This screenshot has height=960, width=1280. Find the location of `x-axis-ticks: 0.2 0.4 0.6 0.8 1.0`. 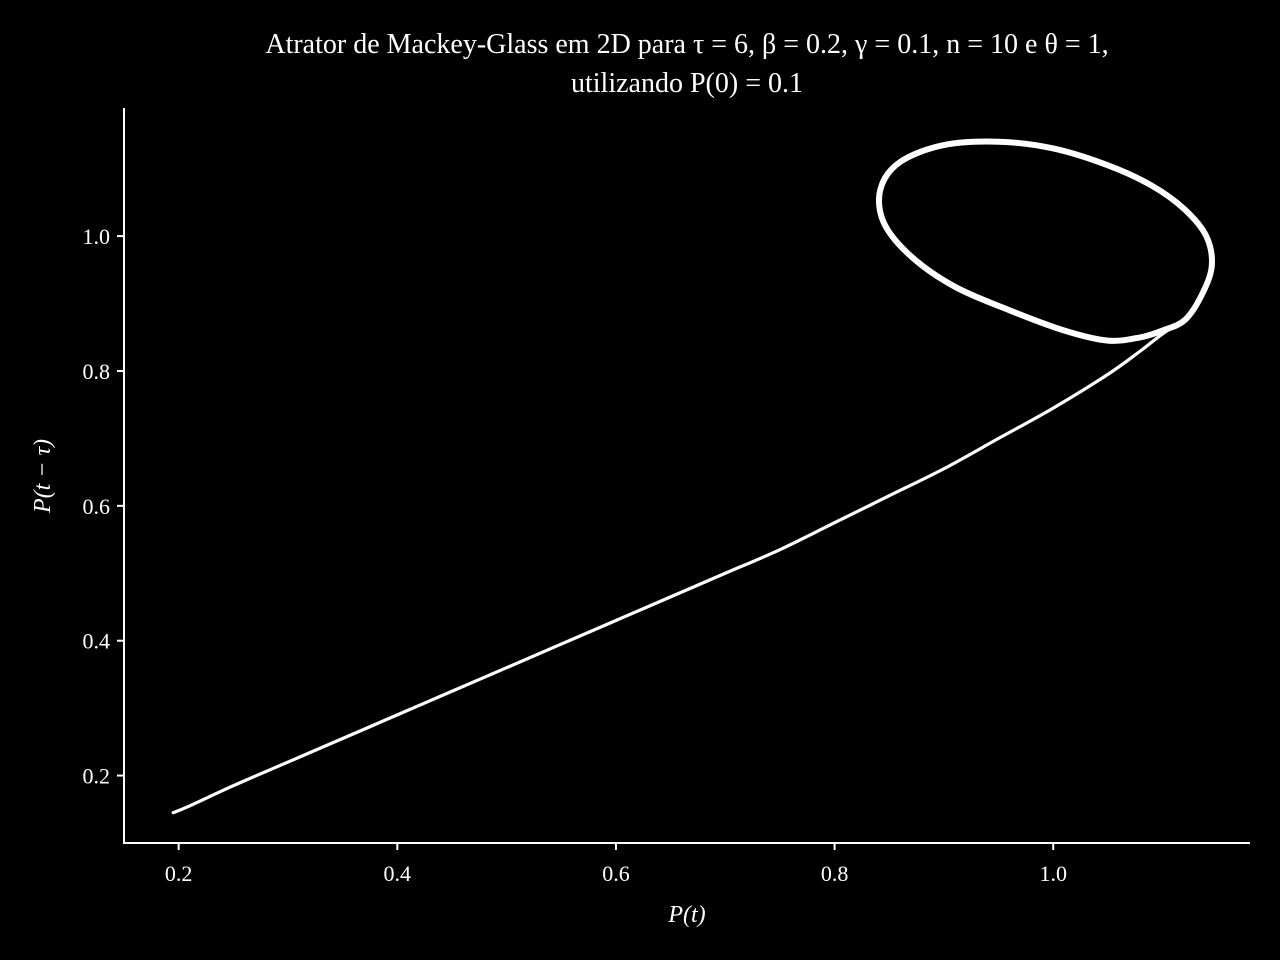

x-axis-ticks: 0.2 0.4 0.6 0.8 1.0 is located at coordinates (616, 864).